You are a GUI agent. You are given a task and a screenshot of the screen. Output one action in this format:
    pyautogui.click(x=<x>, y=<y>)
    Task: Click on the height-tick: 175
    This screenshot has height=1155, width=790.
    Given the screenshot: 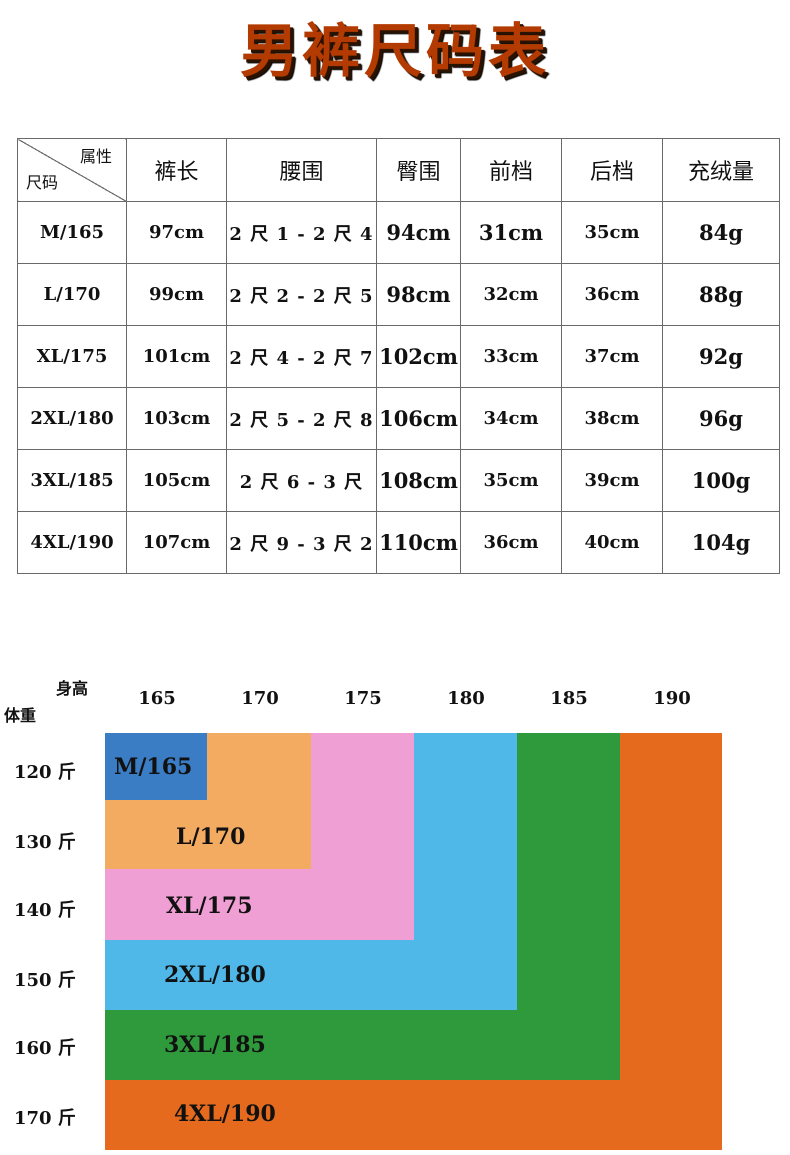 What is the action you would take?
    pyautogui.click(x=363, y=698)
    